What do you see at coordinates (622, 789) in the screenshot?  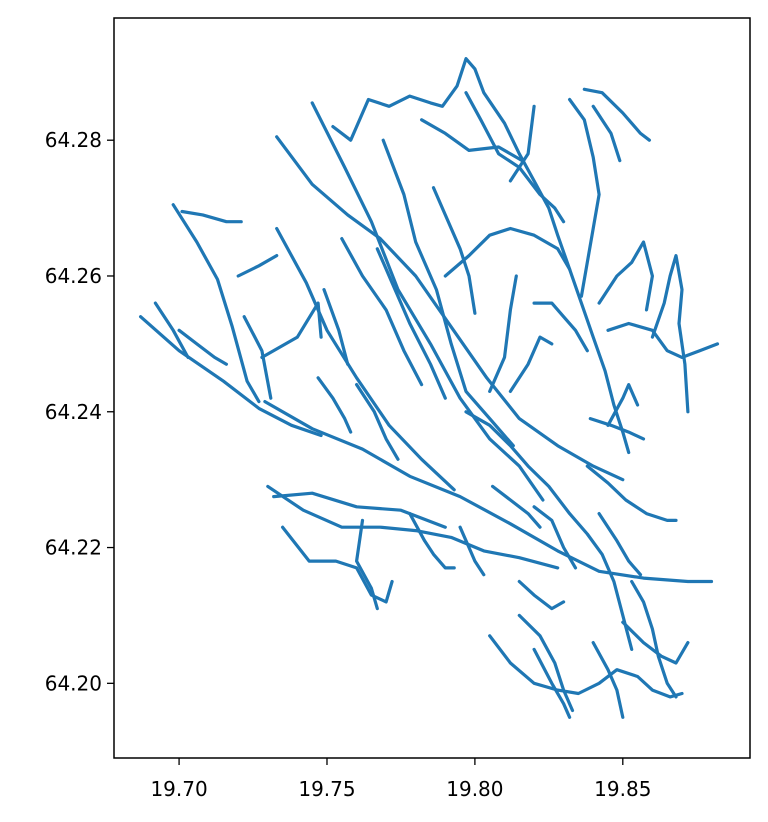 I see `x-tick-label: 19.85` at bounding box center [622, 789].